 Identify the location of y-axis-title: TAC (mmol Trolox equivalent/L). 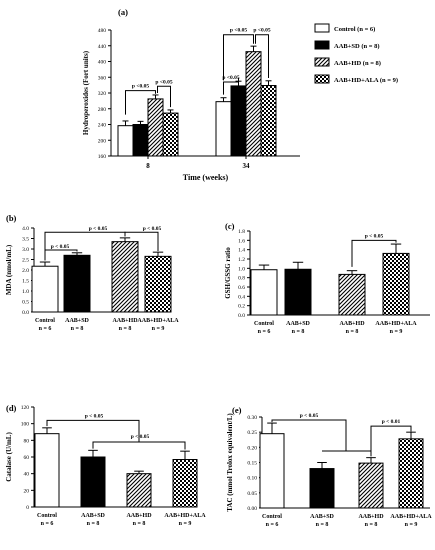
(230, 462).